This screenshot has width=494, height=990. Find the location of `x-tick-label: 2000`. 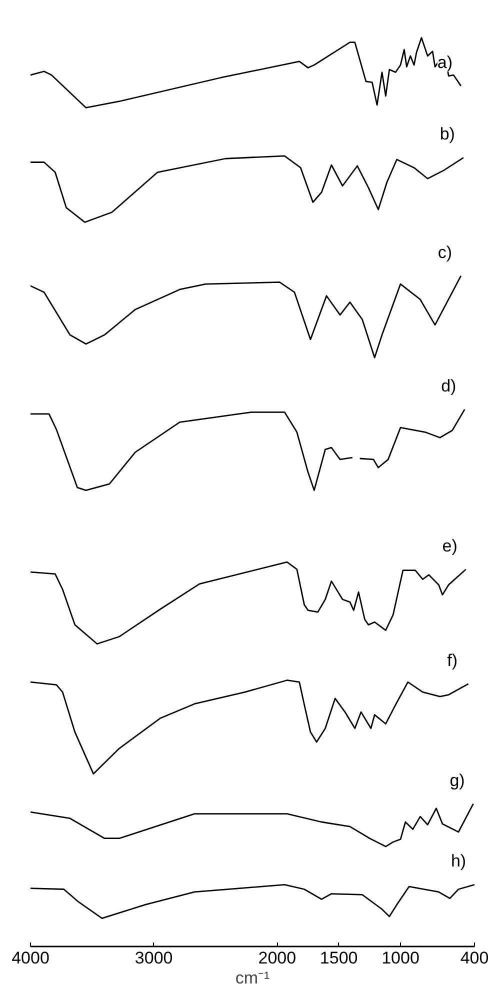

x-tick-label: 2000 is located at coordinates (277, 958).